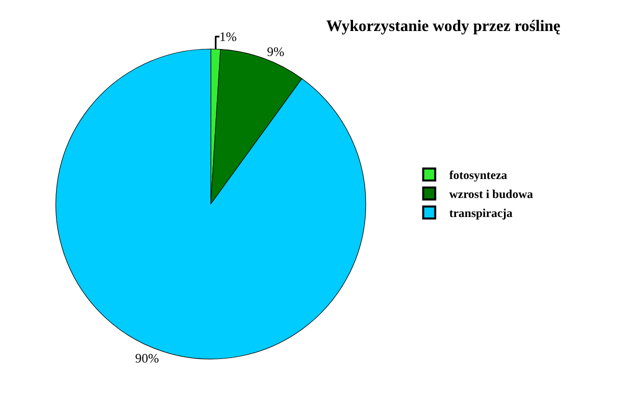  What do you see at coordinates (147, 358) in the screenshot?
I see `data-label: 90%` at bounding box center [147, 358].